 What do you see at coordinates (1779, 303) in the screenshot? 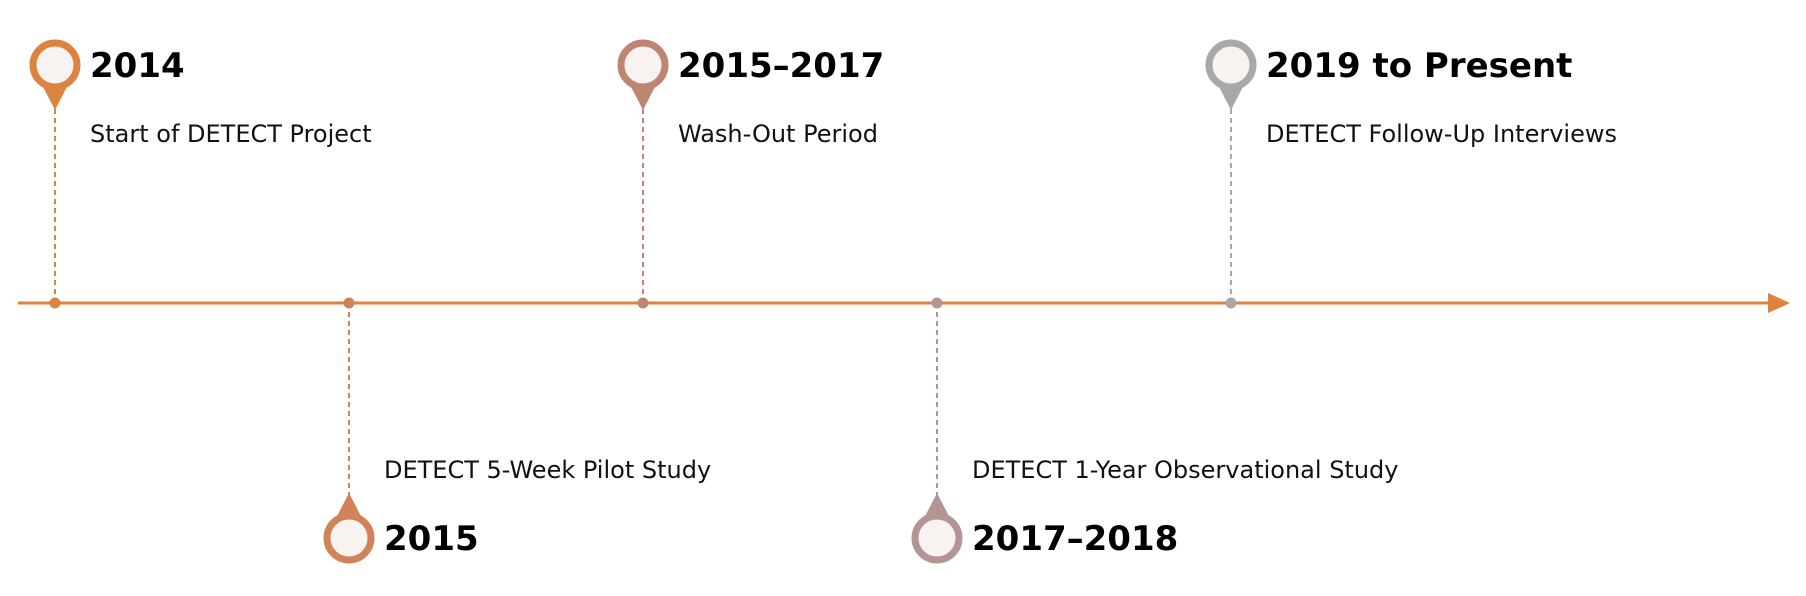
I see `timeline-arrow-head` at bounding box center [1779, 303].